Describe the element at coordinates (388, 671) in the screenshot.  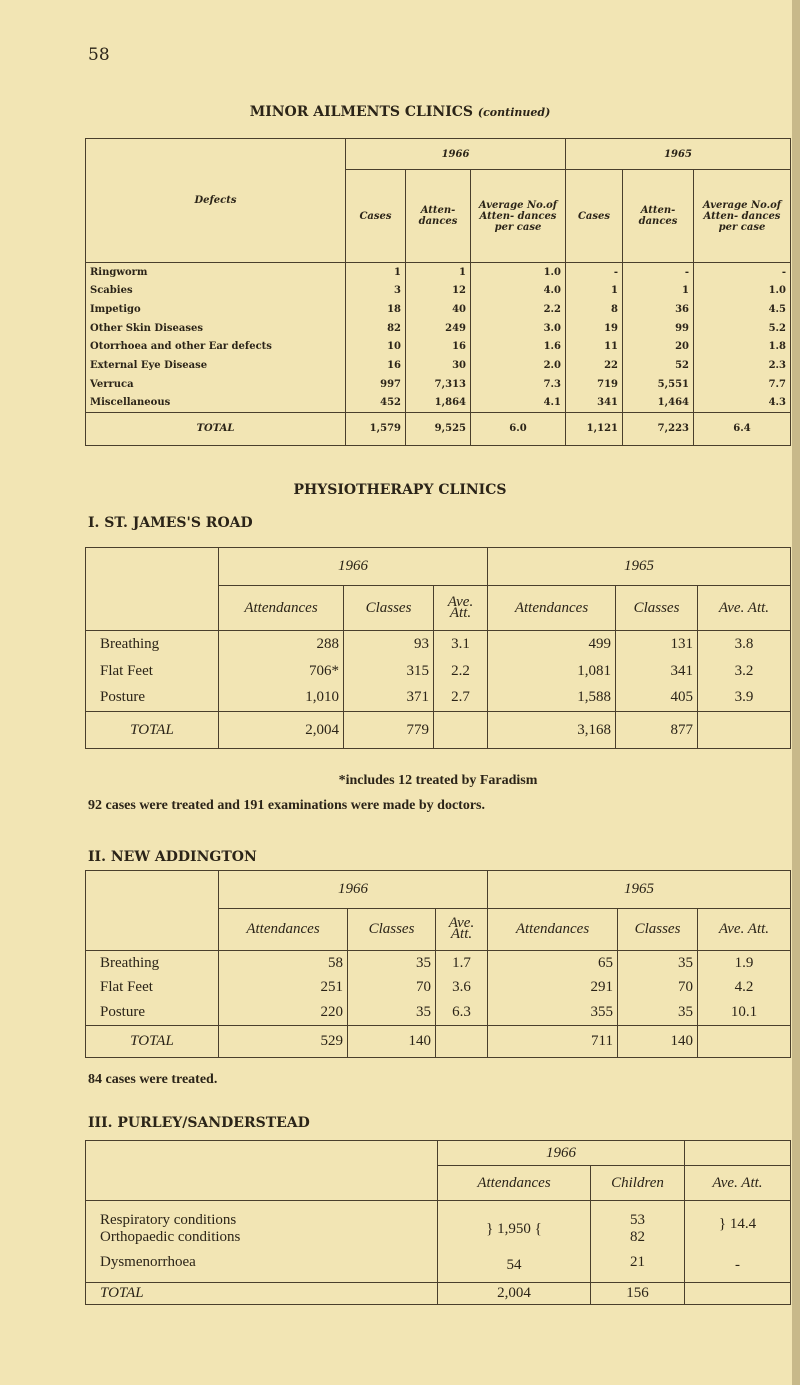
I see `cell: 315` at that location.